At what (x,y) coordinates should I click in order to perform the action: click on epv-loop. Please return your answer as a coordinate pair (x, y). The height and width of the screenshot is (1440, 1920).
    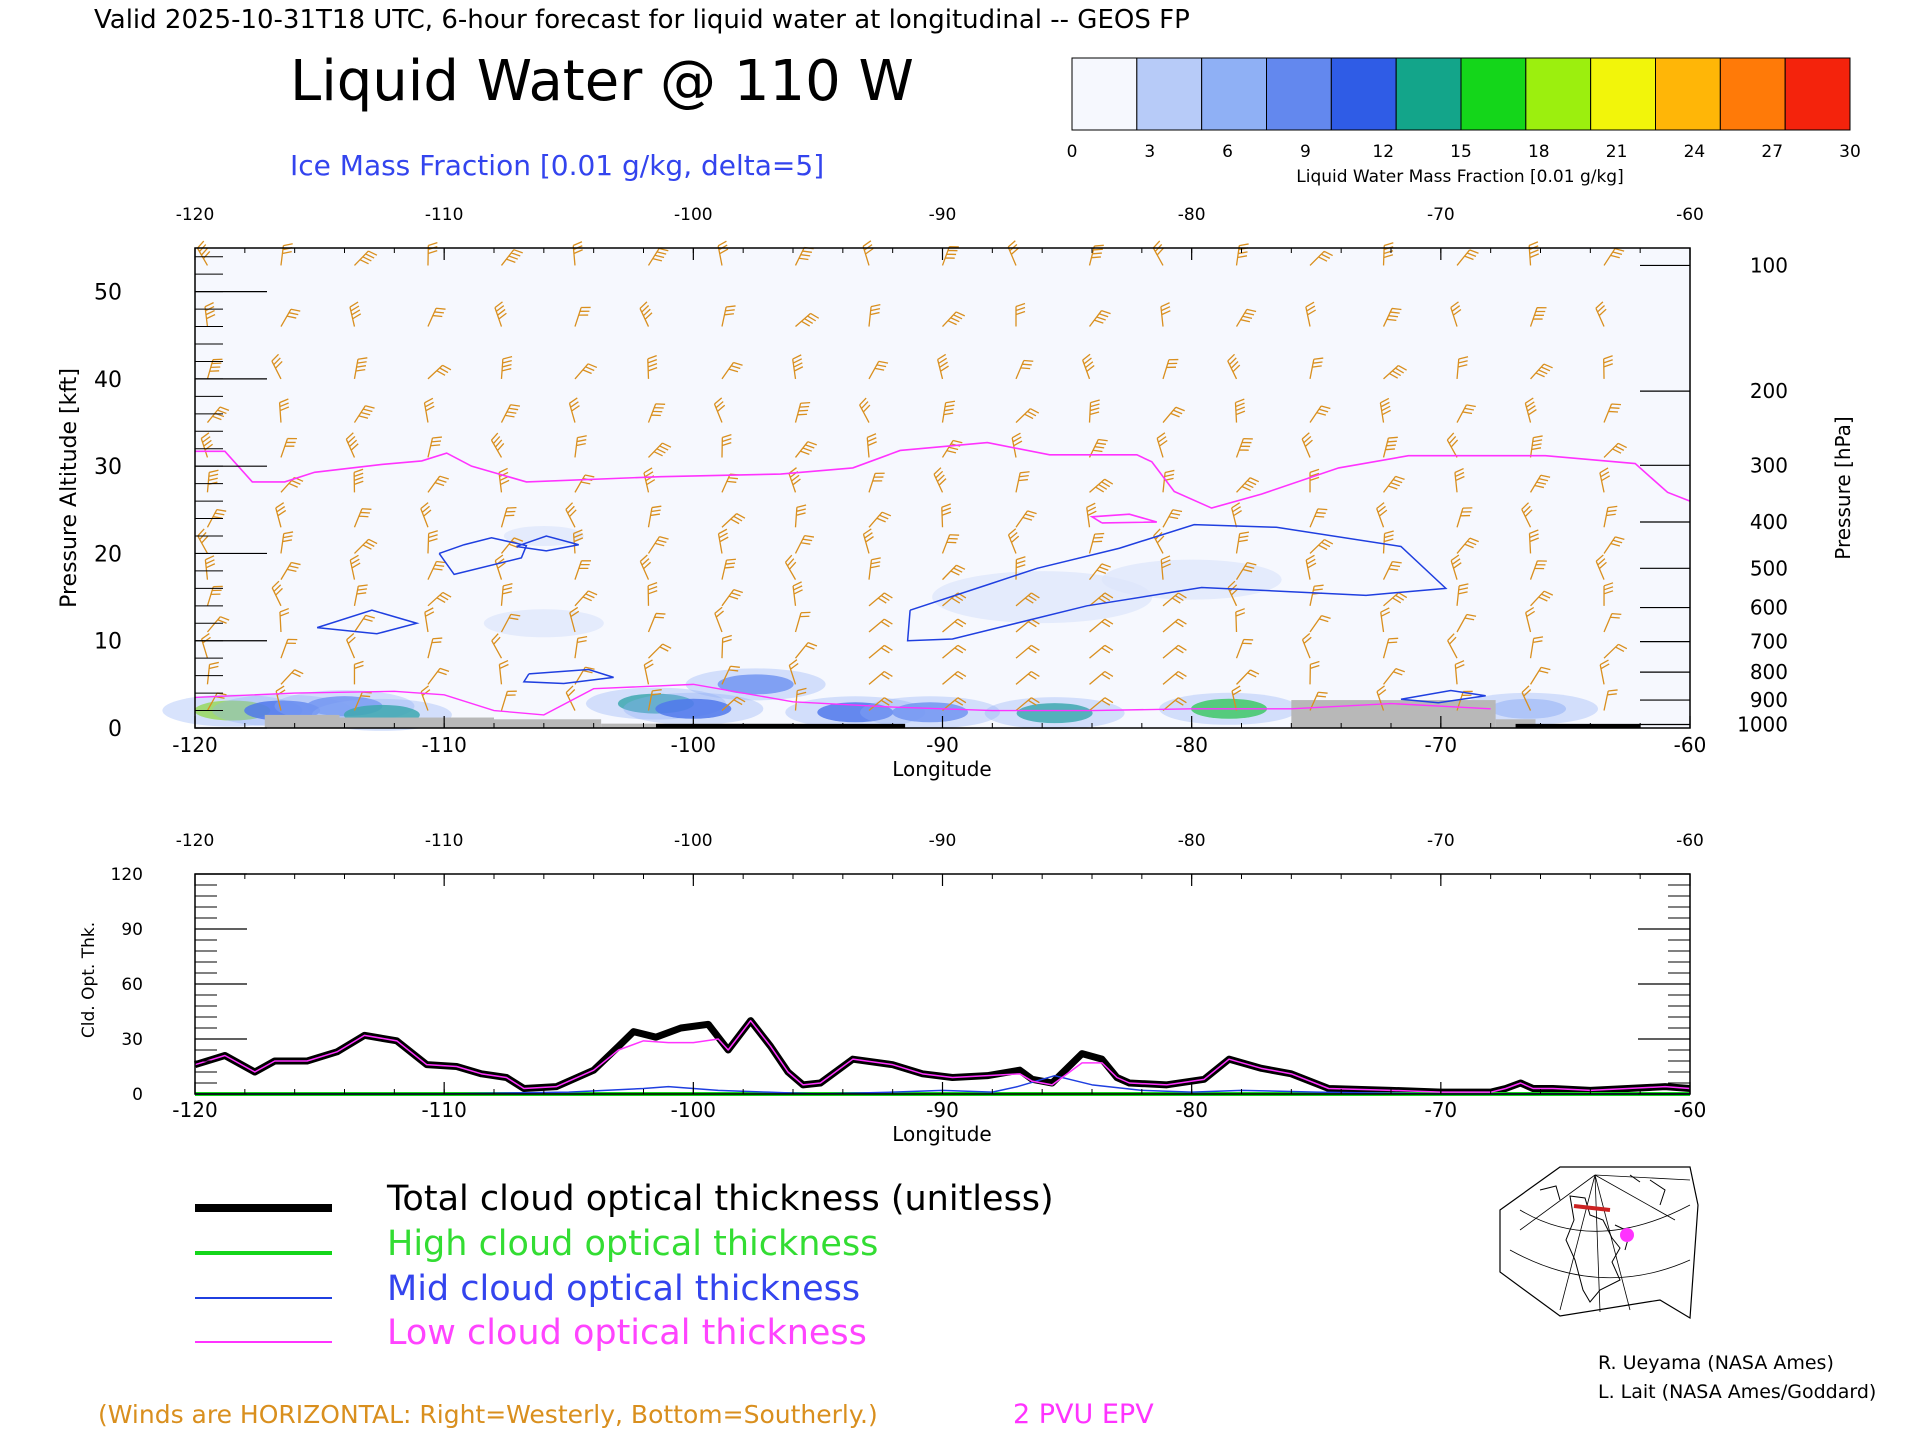
    Looking at the image, I should click on (1123, 518).